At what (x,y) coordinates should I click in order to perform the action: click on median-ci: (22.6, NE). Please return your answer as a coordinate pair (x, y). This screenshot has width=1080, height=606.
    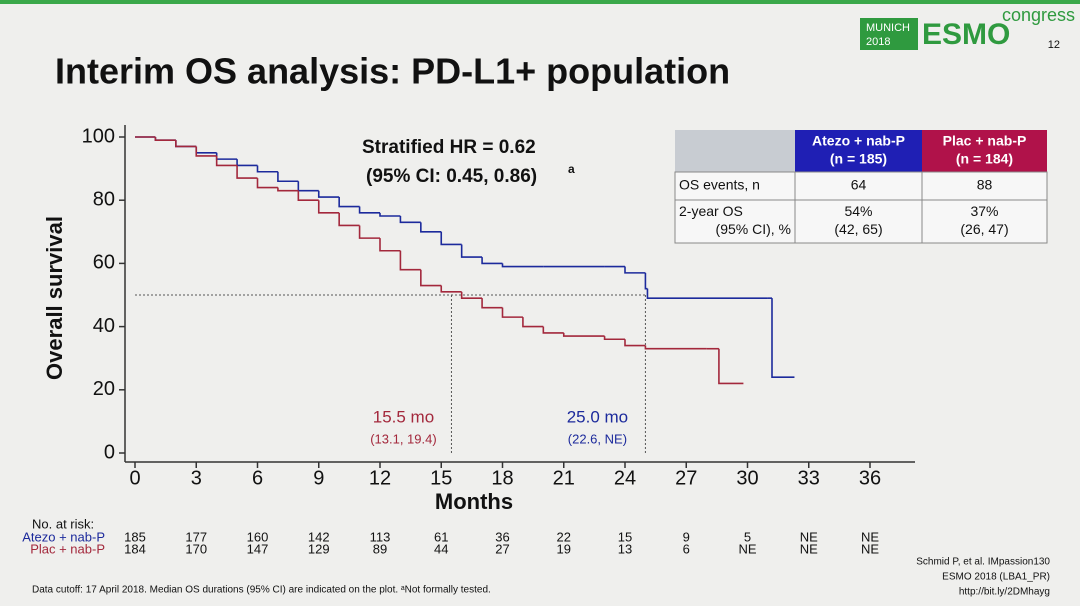
    Looking at the image, I should click on (597, 438).